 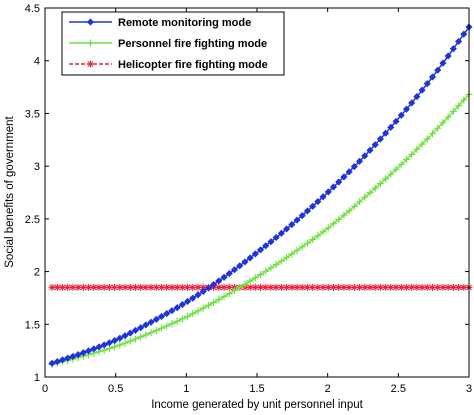 What do you see at coordinates (328, 389) in the screenshot?
I see `x-tick-label: 2` at bounding box center [328, 389].